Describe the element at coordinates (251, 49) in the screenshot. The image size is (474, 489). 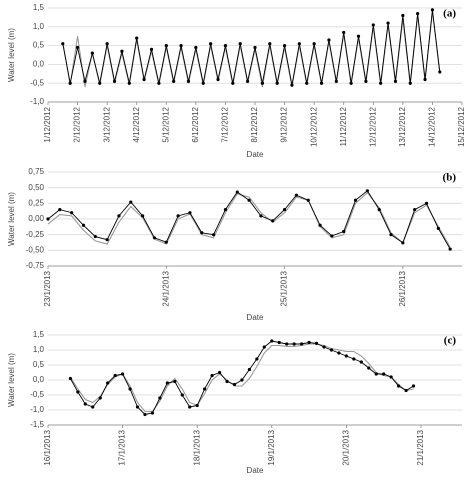
I see `series-line` at that location.